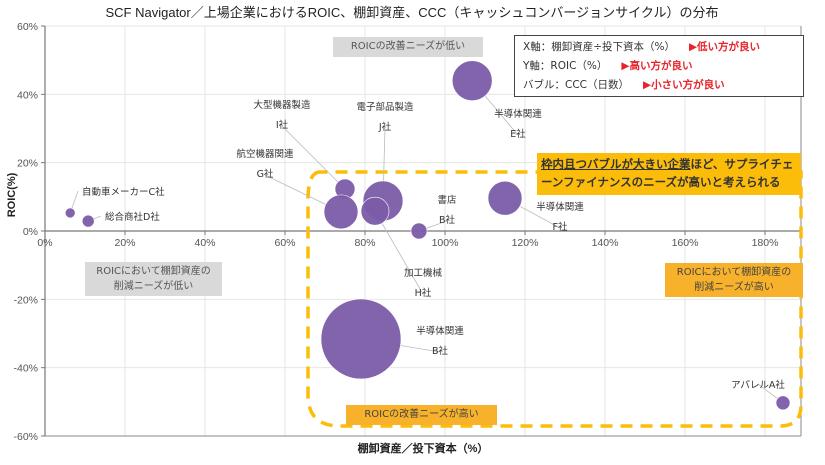 The width and height of the screenshot is (825, 465). Describe the element at coordinates (423, 293) in the screenshot. I see `bubble-label-company: H社` at that location.